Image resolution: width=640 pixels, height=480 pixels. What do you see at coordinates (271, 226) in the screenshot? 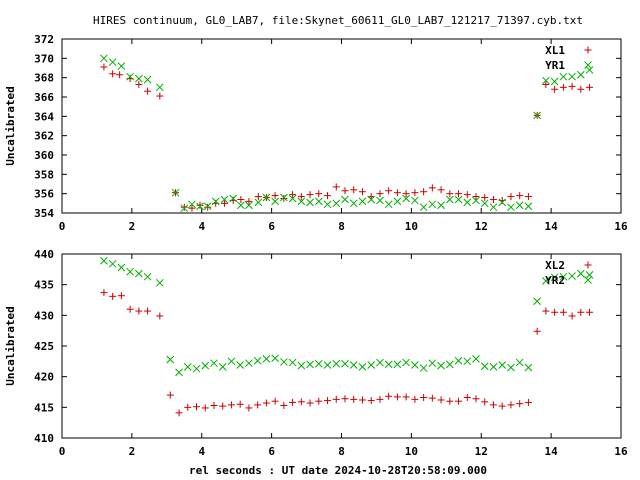
I see `x-tick-label: 6` at bounding box center [271, 226].